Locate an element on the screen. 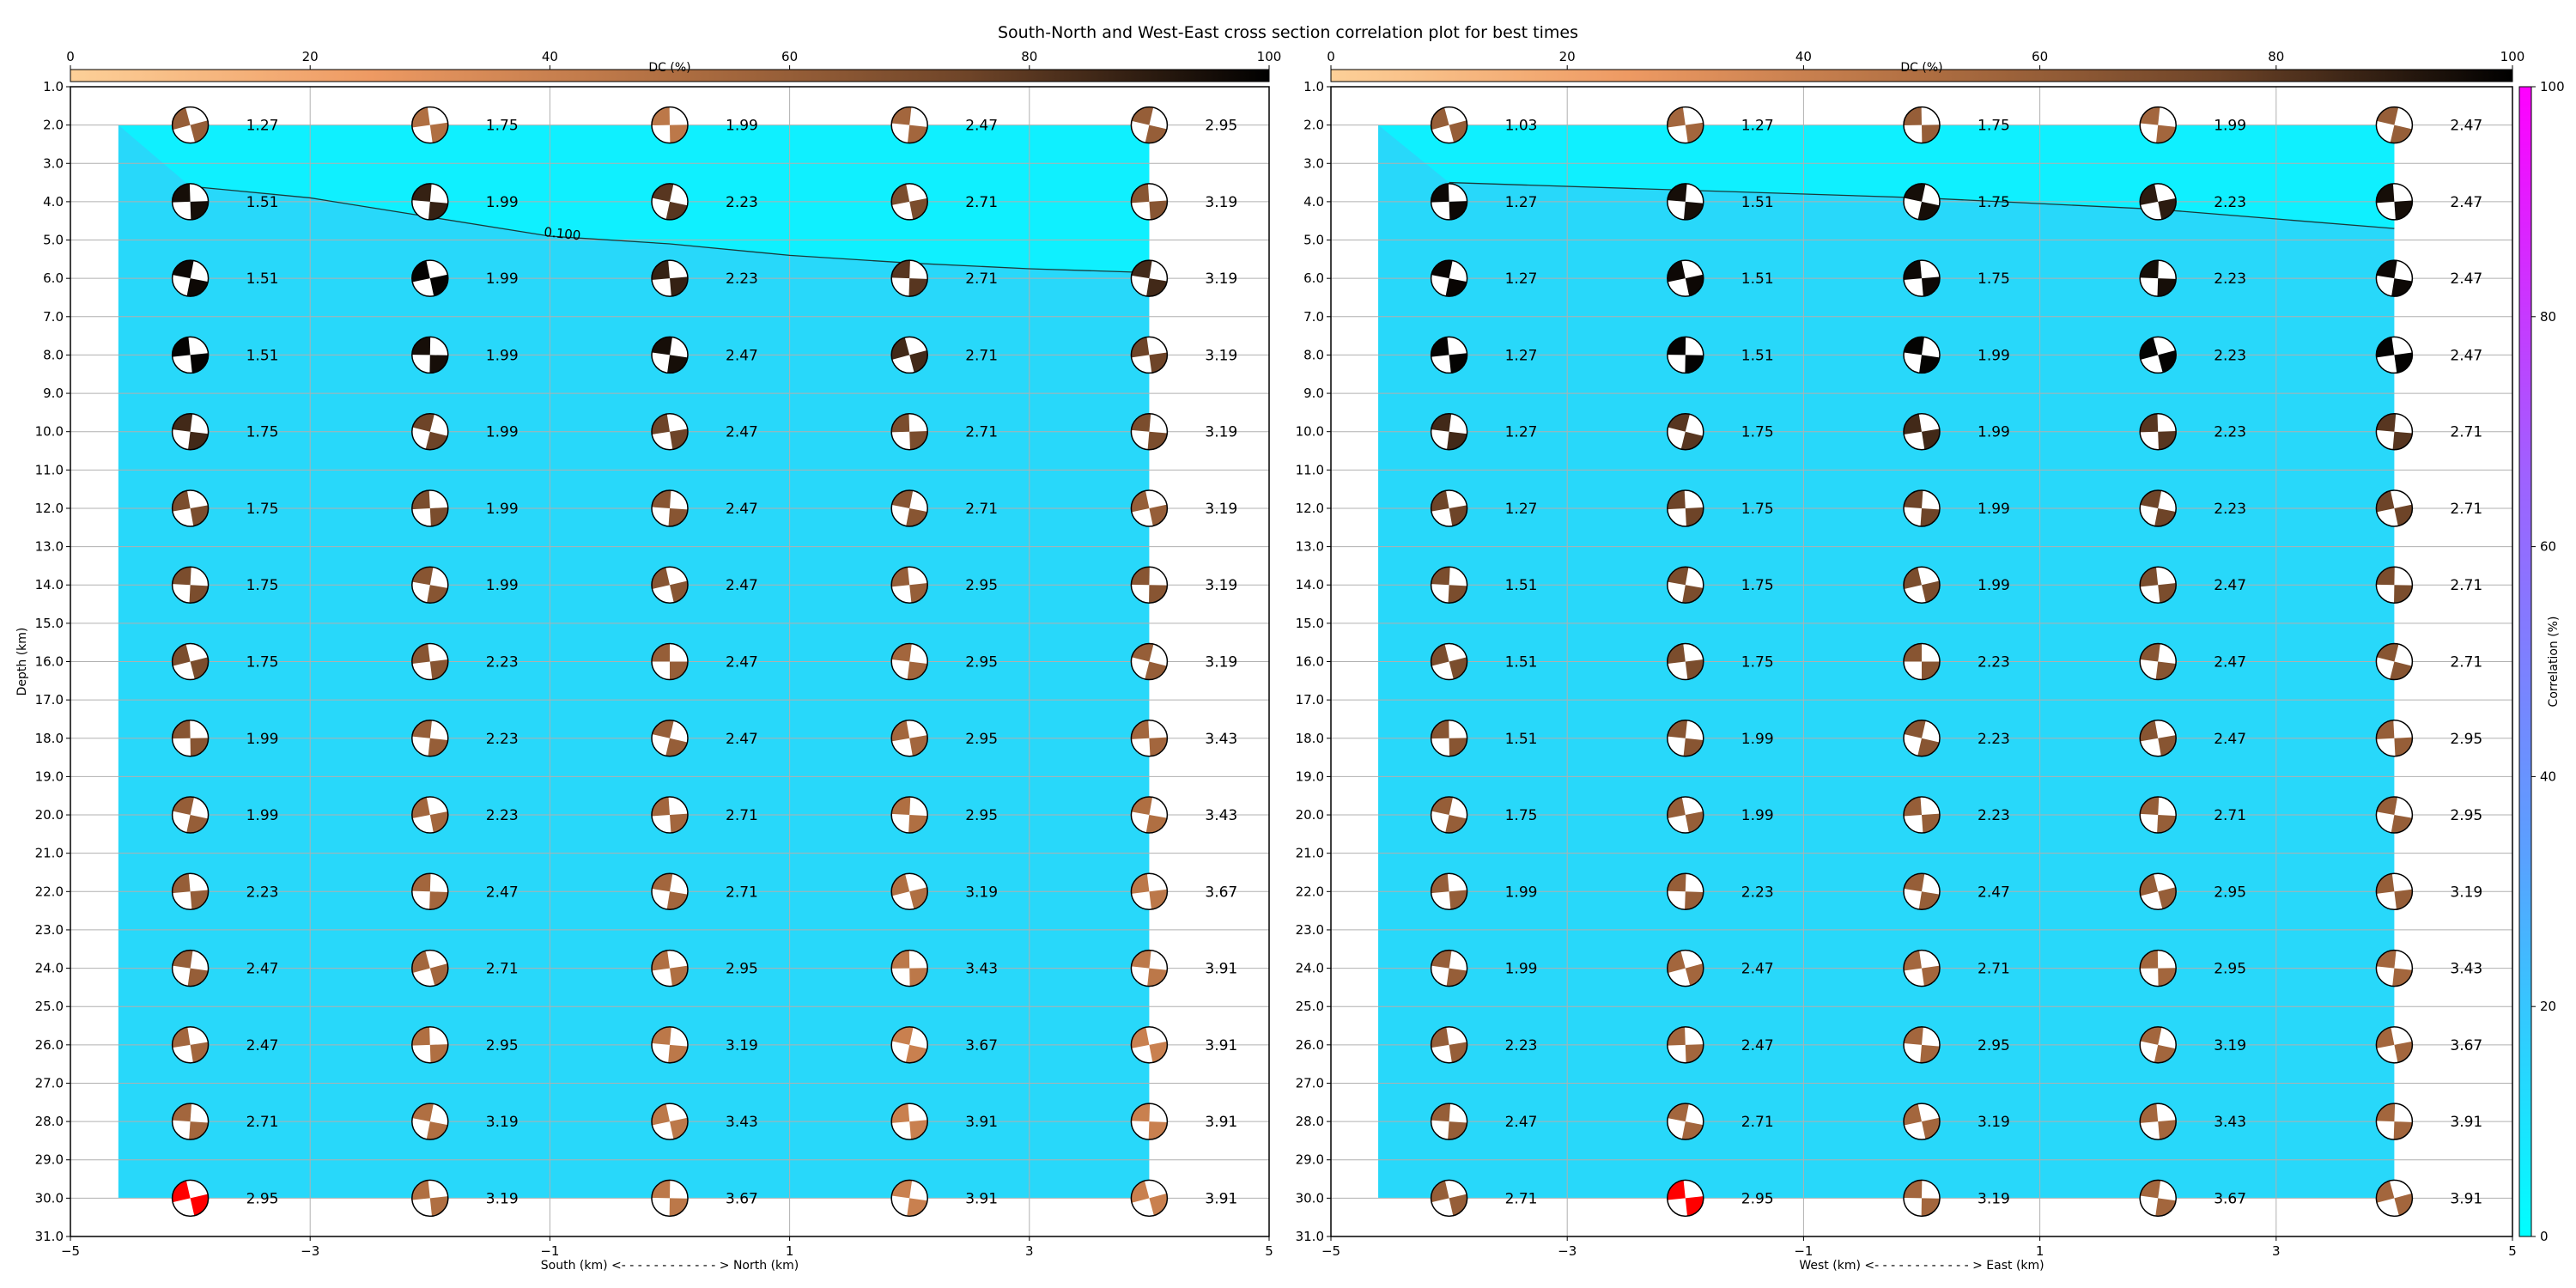  y-tick-label: 15.0 is located at coordinates (49, 623).